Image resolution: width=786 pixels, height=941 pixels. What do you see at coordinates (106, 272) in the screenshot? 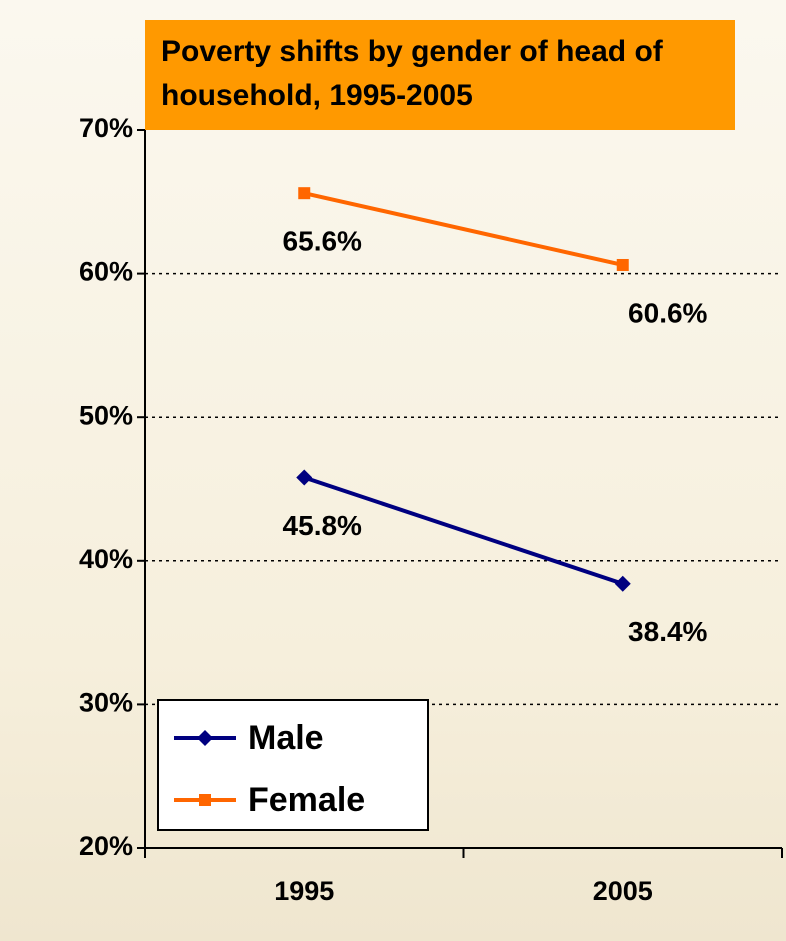
I see `y-tick-label: 60%` at bounding box center [106, 272].